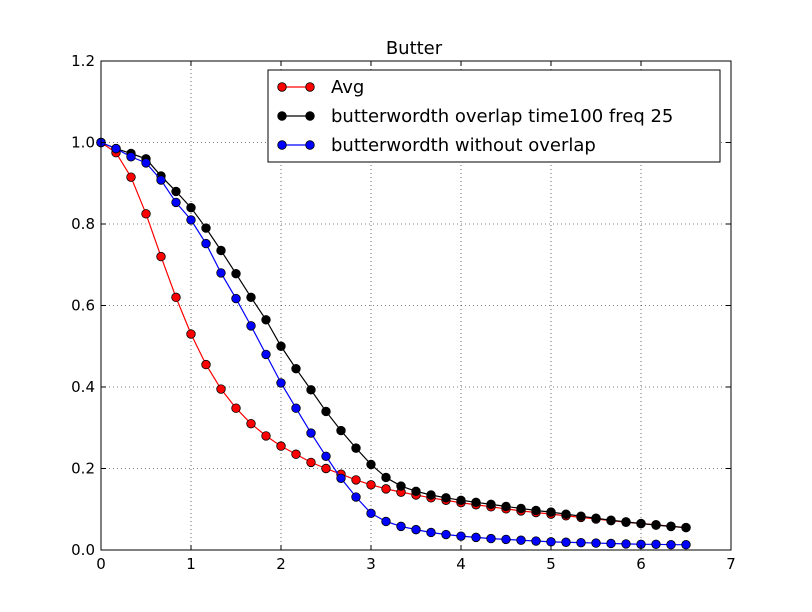  What do you see at coordinates (101, 564) in the screenshot?
I see `x-tick-label: 0` at bounding box center [101, 564].